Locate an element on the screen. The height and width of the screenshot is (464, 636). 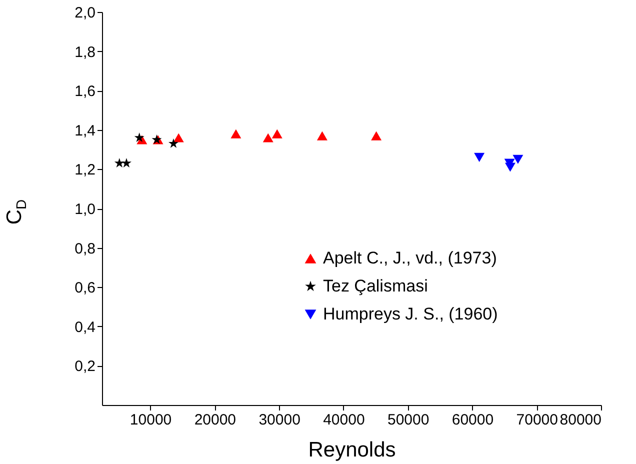
y-tick-label: 1,6 is located at coordinates (85, 91).